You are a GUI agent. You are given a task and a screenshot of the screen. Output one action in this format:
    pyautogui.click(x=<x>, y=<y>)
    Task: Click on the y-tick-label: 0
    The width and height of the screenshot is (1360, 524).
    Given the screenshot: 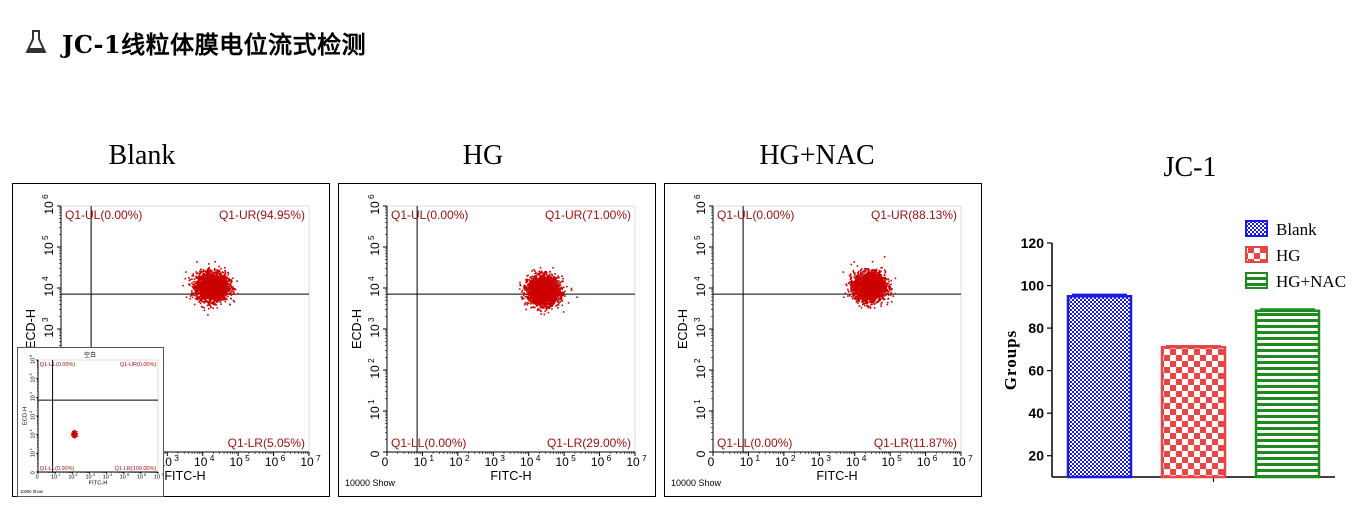 What is the action you would take?
    pyautogui.click(x=375, y=453)
    